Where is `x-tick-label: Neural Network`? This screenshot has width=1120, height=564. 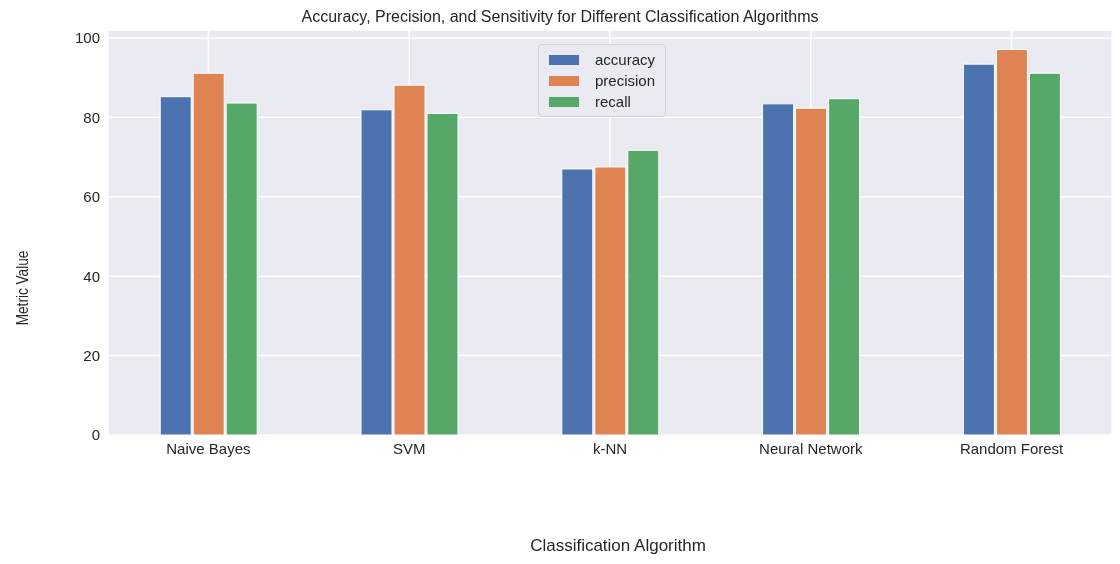
x-tick-label: Neural Network is located at coordinates (811, 448).